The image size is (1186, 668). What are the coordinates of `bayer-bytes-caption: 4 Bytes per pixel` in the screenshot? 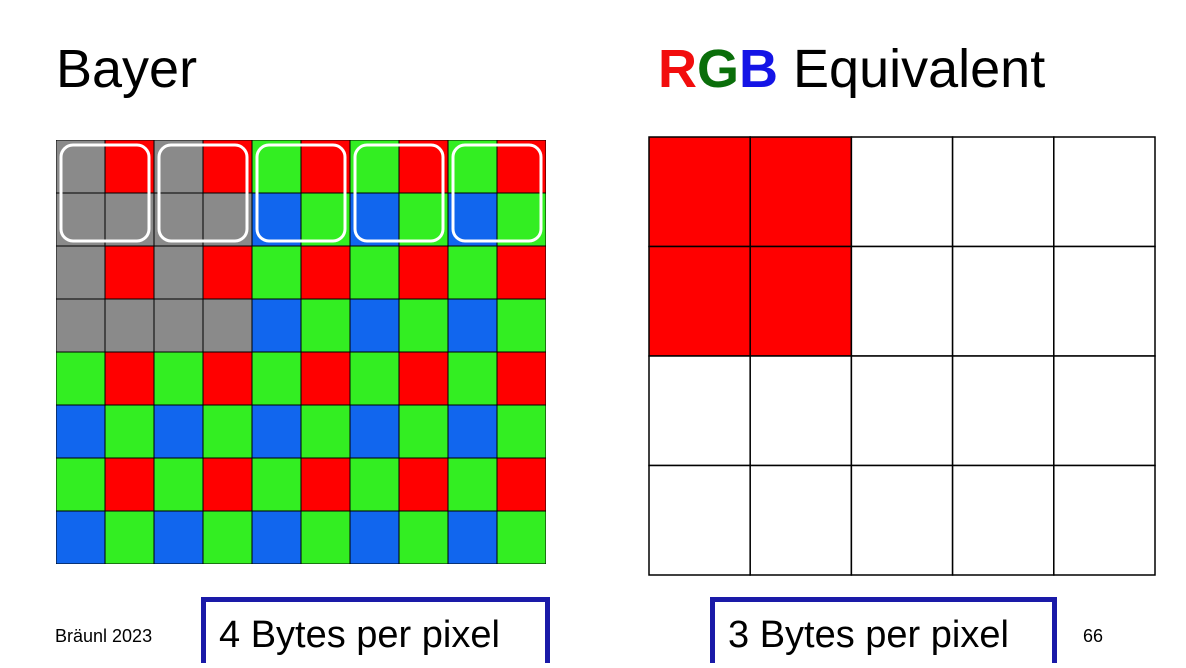 It's located at (375, 630).